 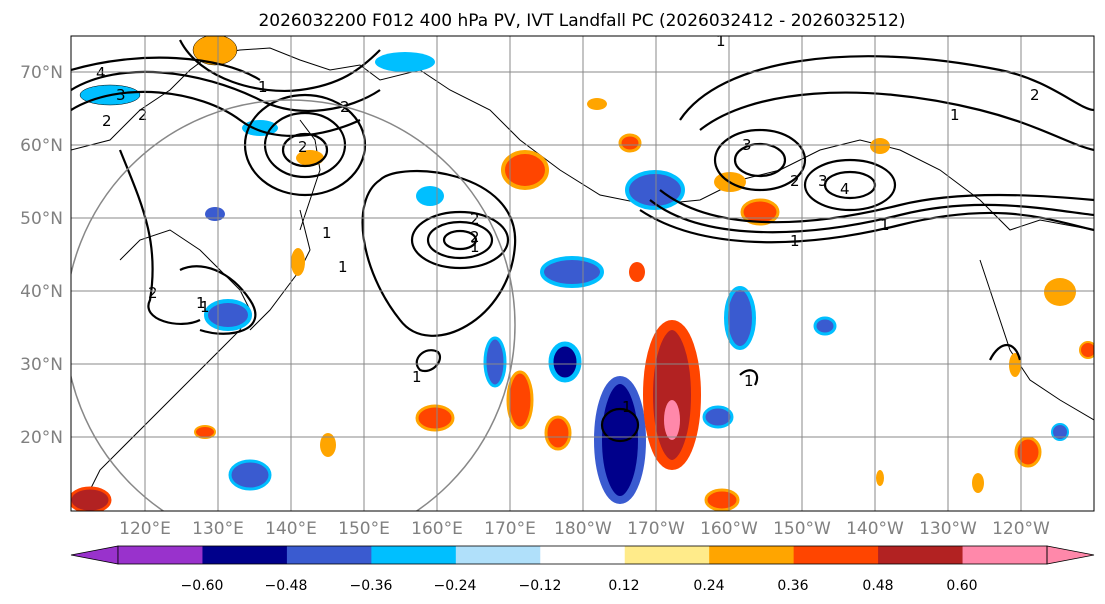 I want to click on latitude-labels: 70°N 60°N 50°N 40°N 30°N 20°N, so click(x=41, y=255).